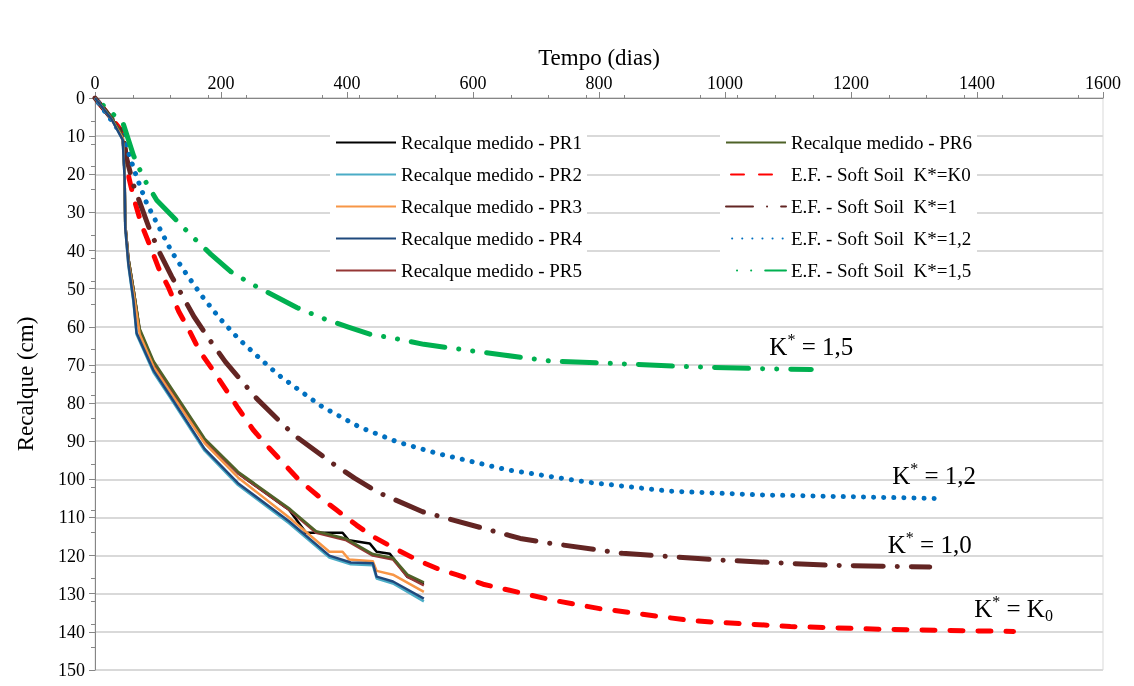  I want to click on legend-label: E.F. - Soft Soil K*=1,5, so click(881, 270).